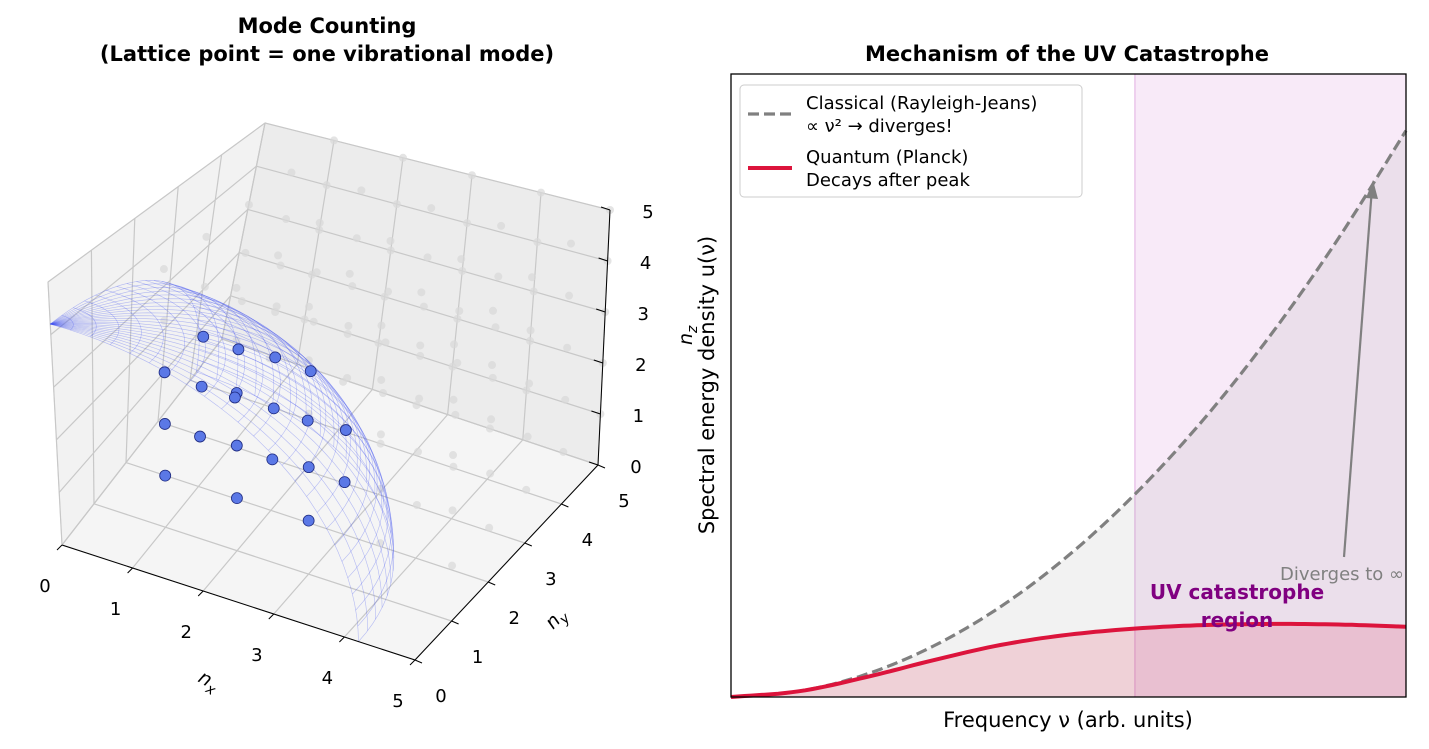 This screenshot has width=1429, height=749. Describe the element at coordinates (477, 657) in the screenshot. I see `y-tick-label: 1` at that location.